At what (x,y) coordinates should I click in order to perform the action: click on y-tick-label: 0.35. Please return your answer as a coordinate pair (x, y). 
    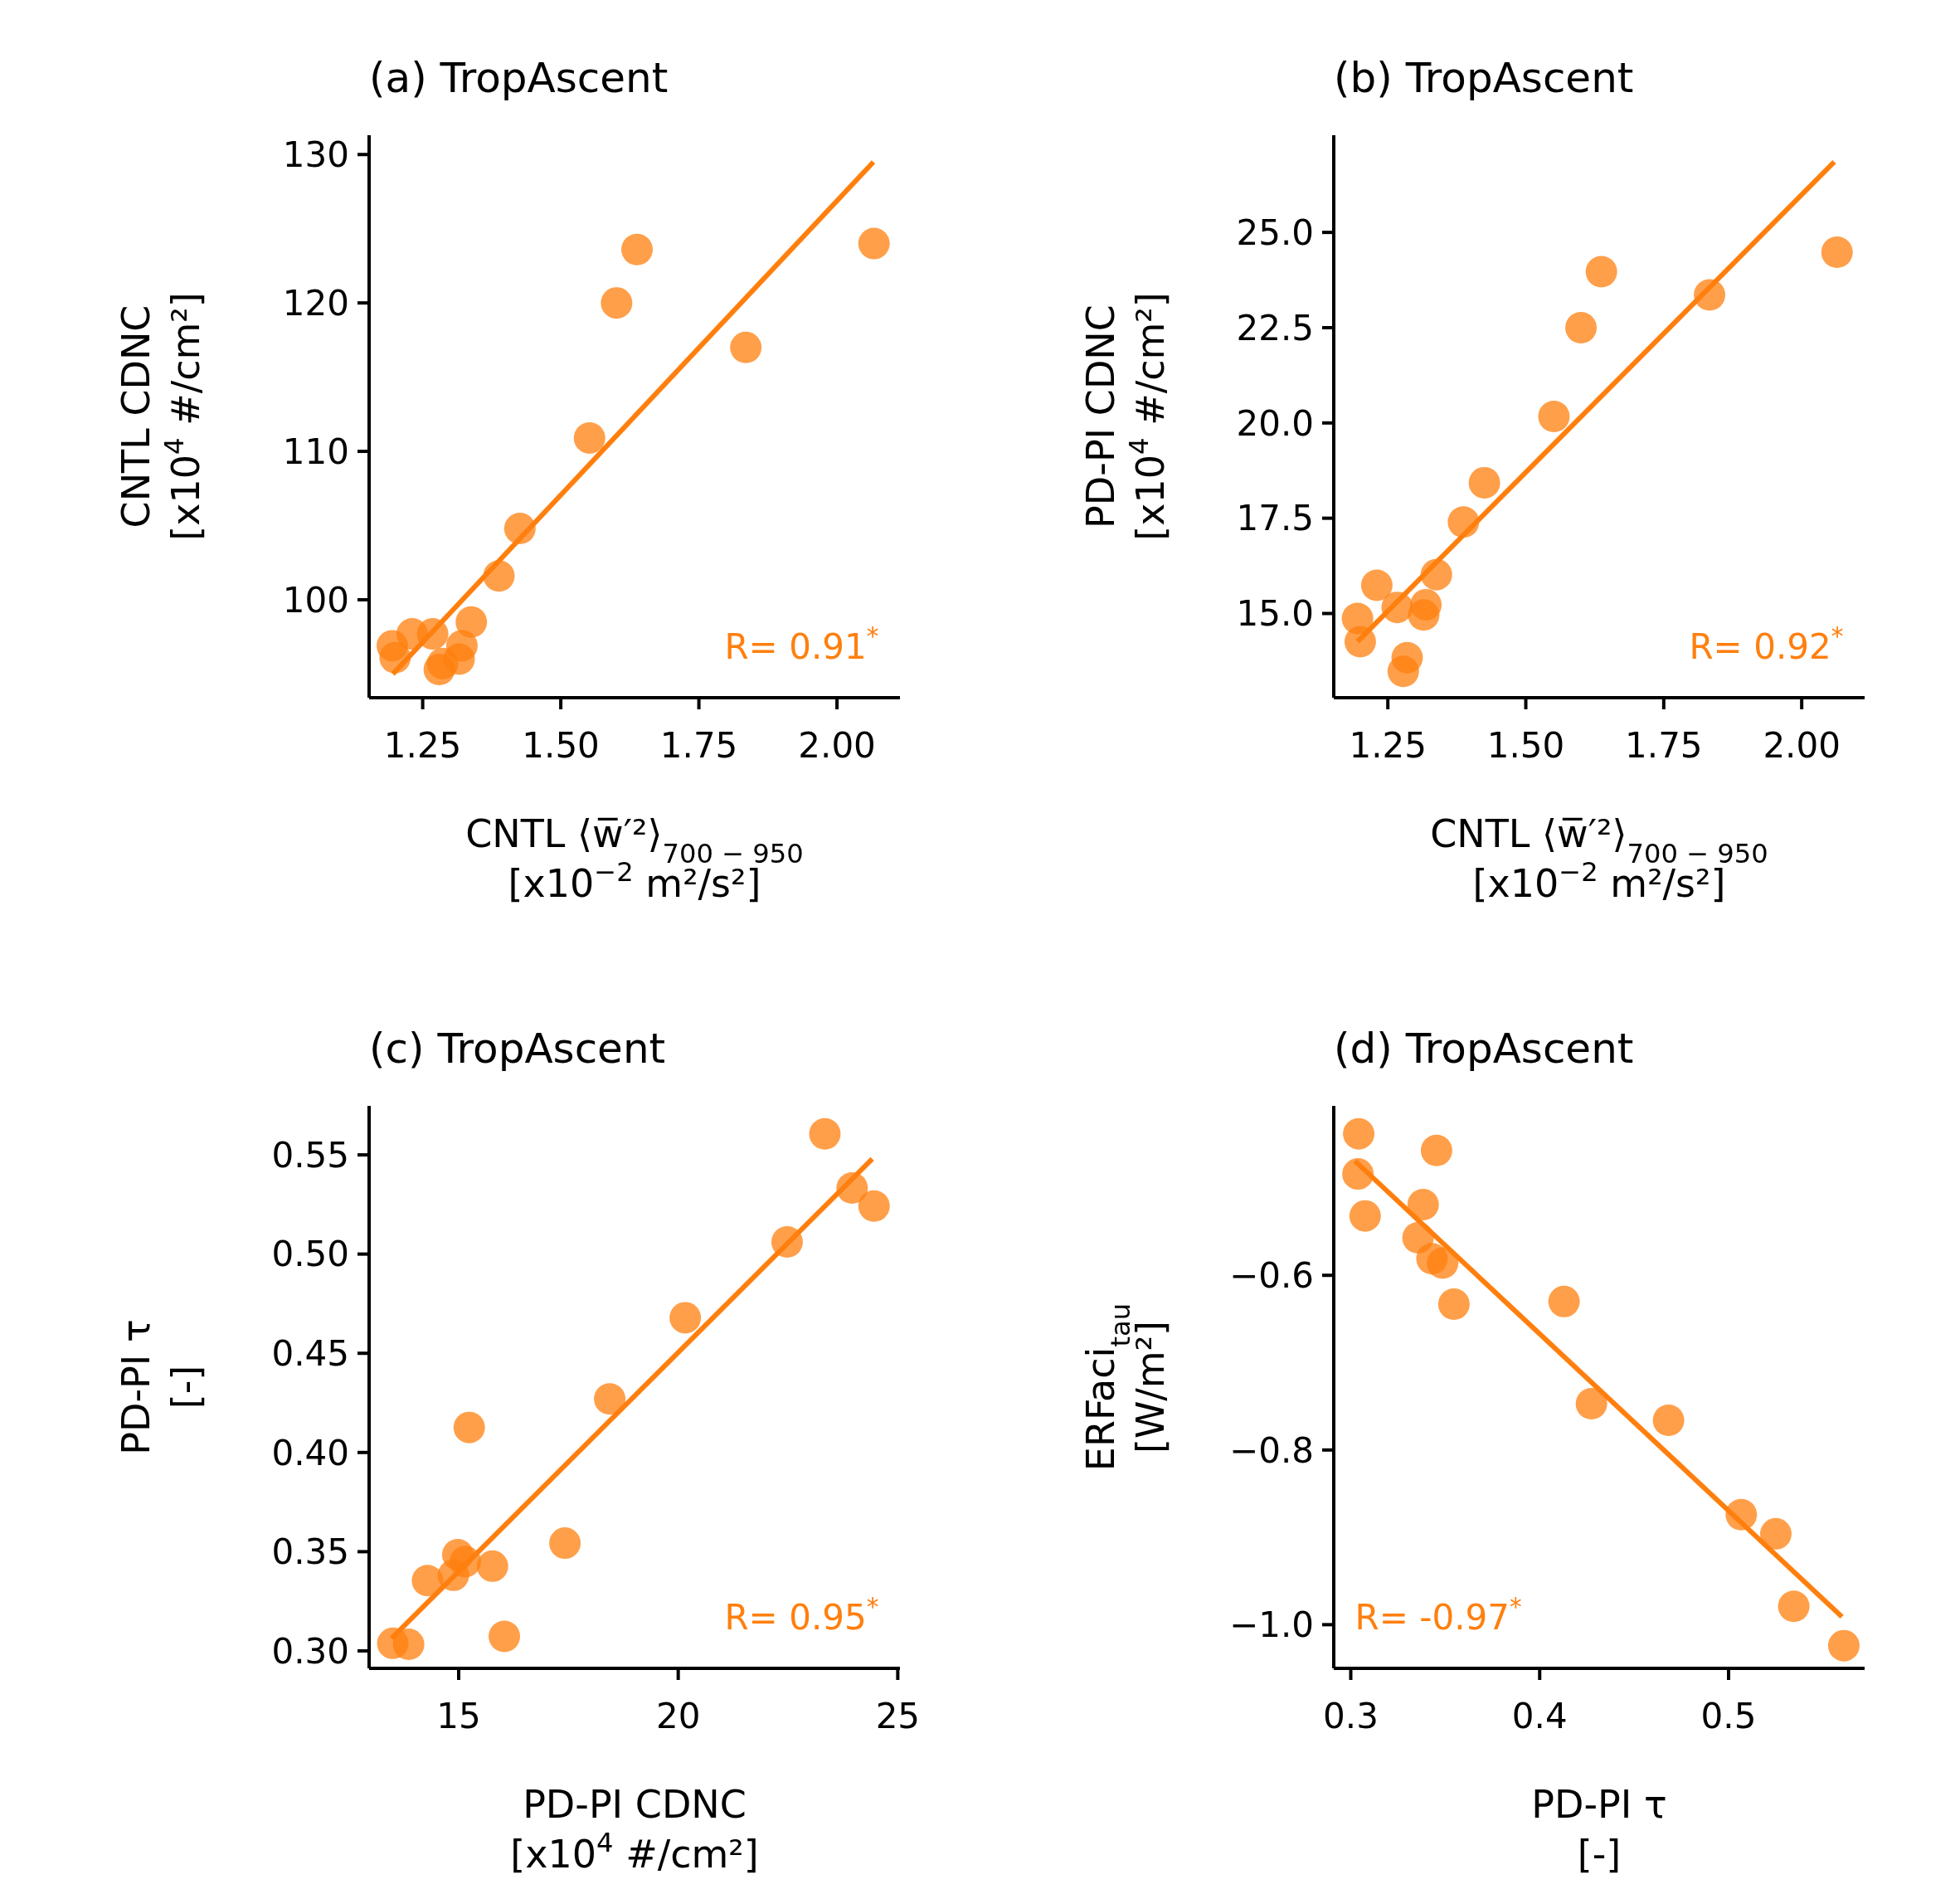
    Looking at the image, I should click on (310, 1552).